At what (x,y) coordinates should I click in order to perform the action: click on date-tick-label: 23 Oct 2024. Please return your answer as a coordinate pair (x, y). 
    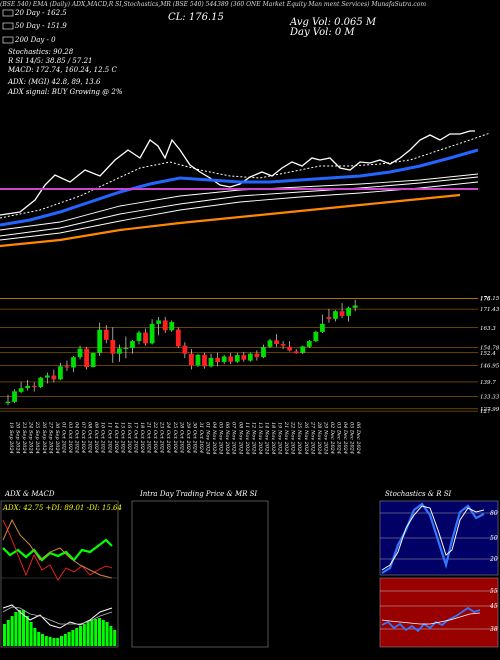
    Looking at the image, I should click on (162, 437).